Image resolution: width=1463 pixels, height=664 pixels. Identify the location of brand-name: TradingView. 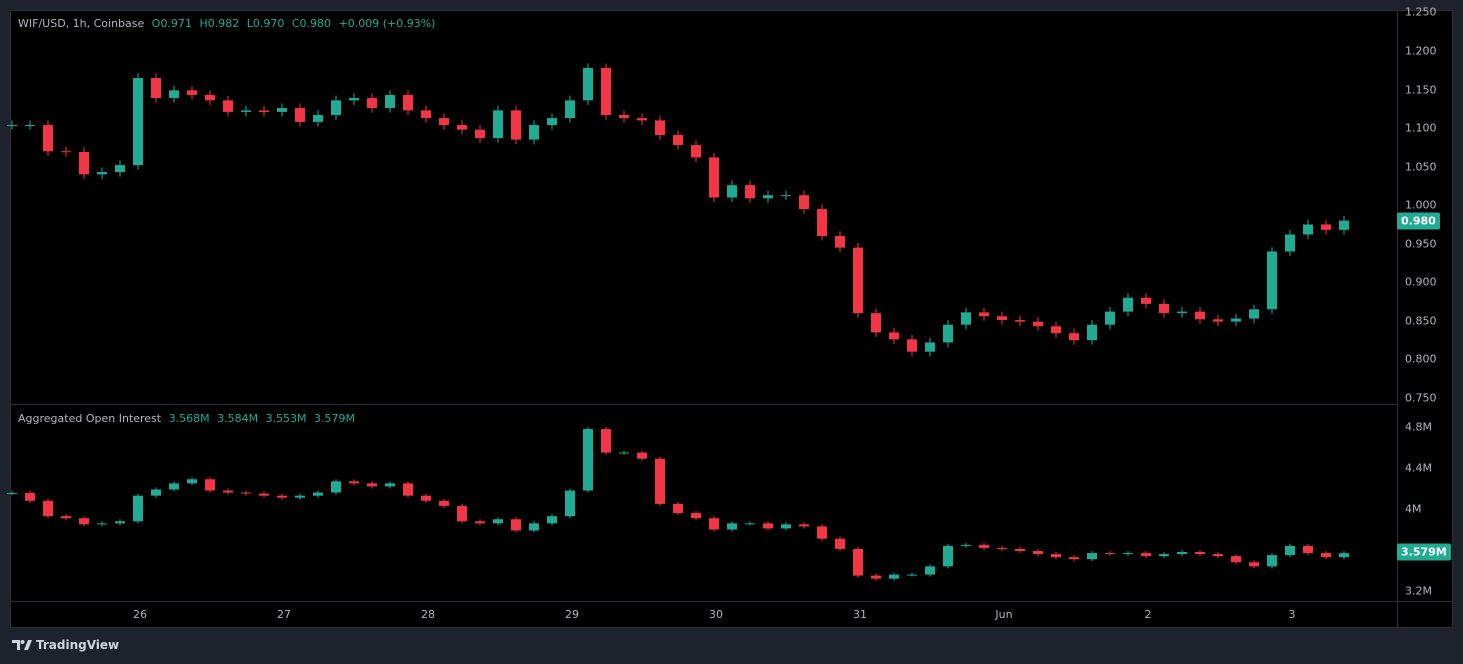
(78, 645).